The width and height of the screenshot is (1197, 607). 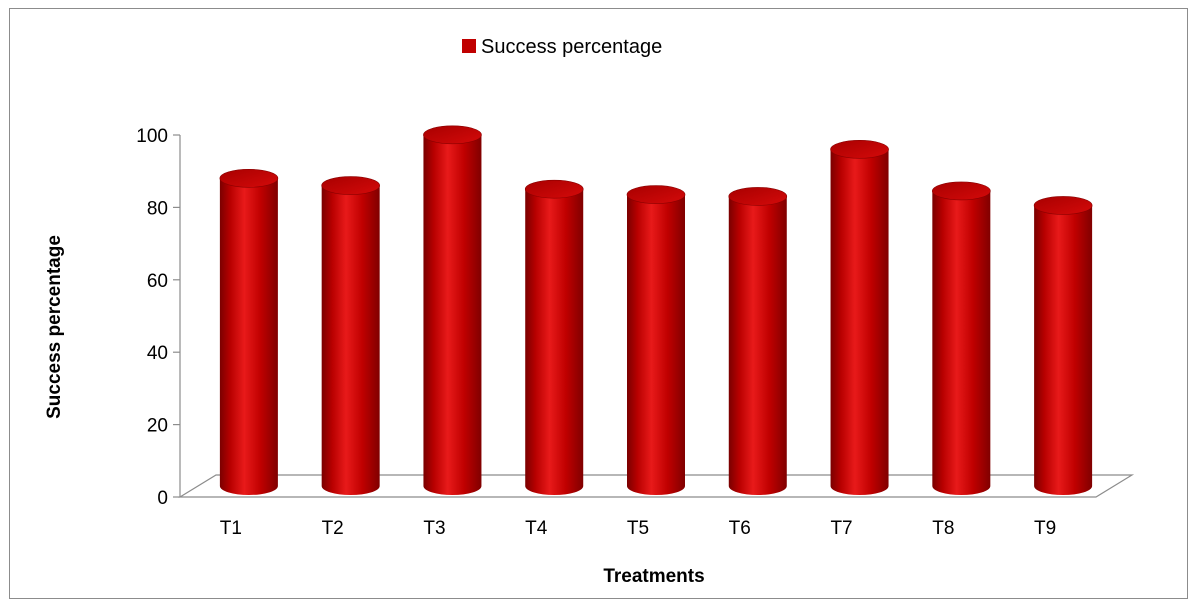 I want to click on x-tick-label: T1, so click(x=231, y=528).